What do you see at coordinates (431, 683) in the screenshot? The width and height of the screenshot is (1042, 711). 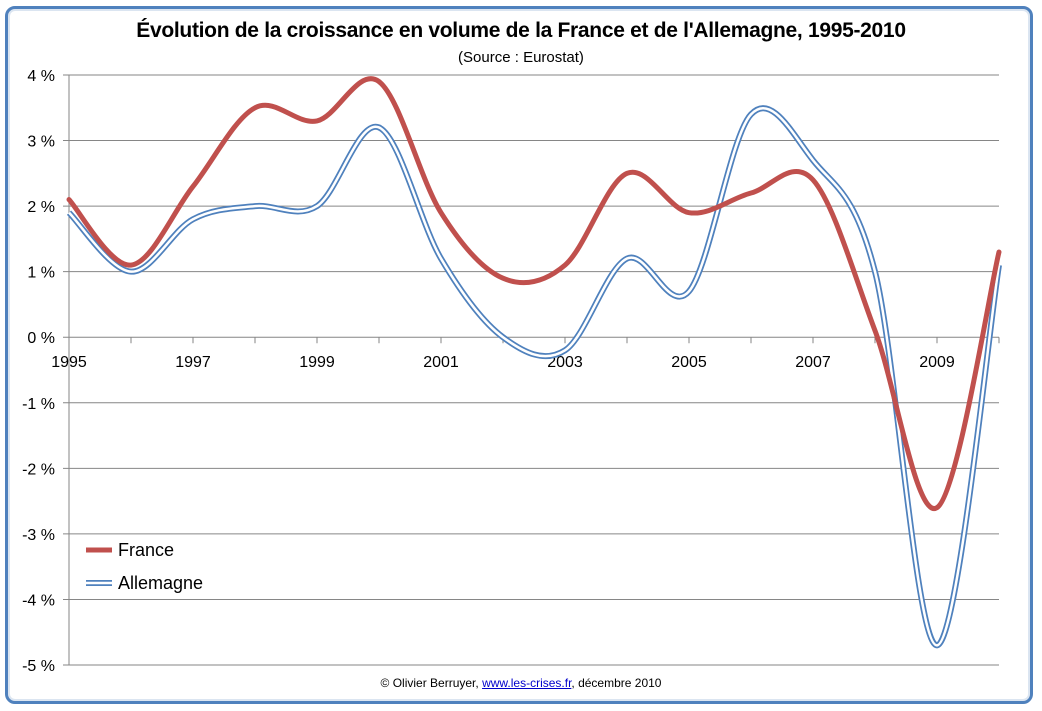 I see `footer-copyright: © Olivier Berruyer,` at bounding box center [431, 683].